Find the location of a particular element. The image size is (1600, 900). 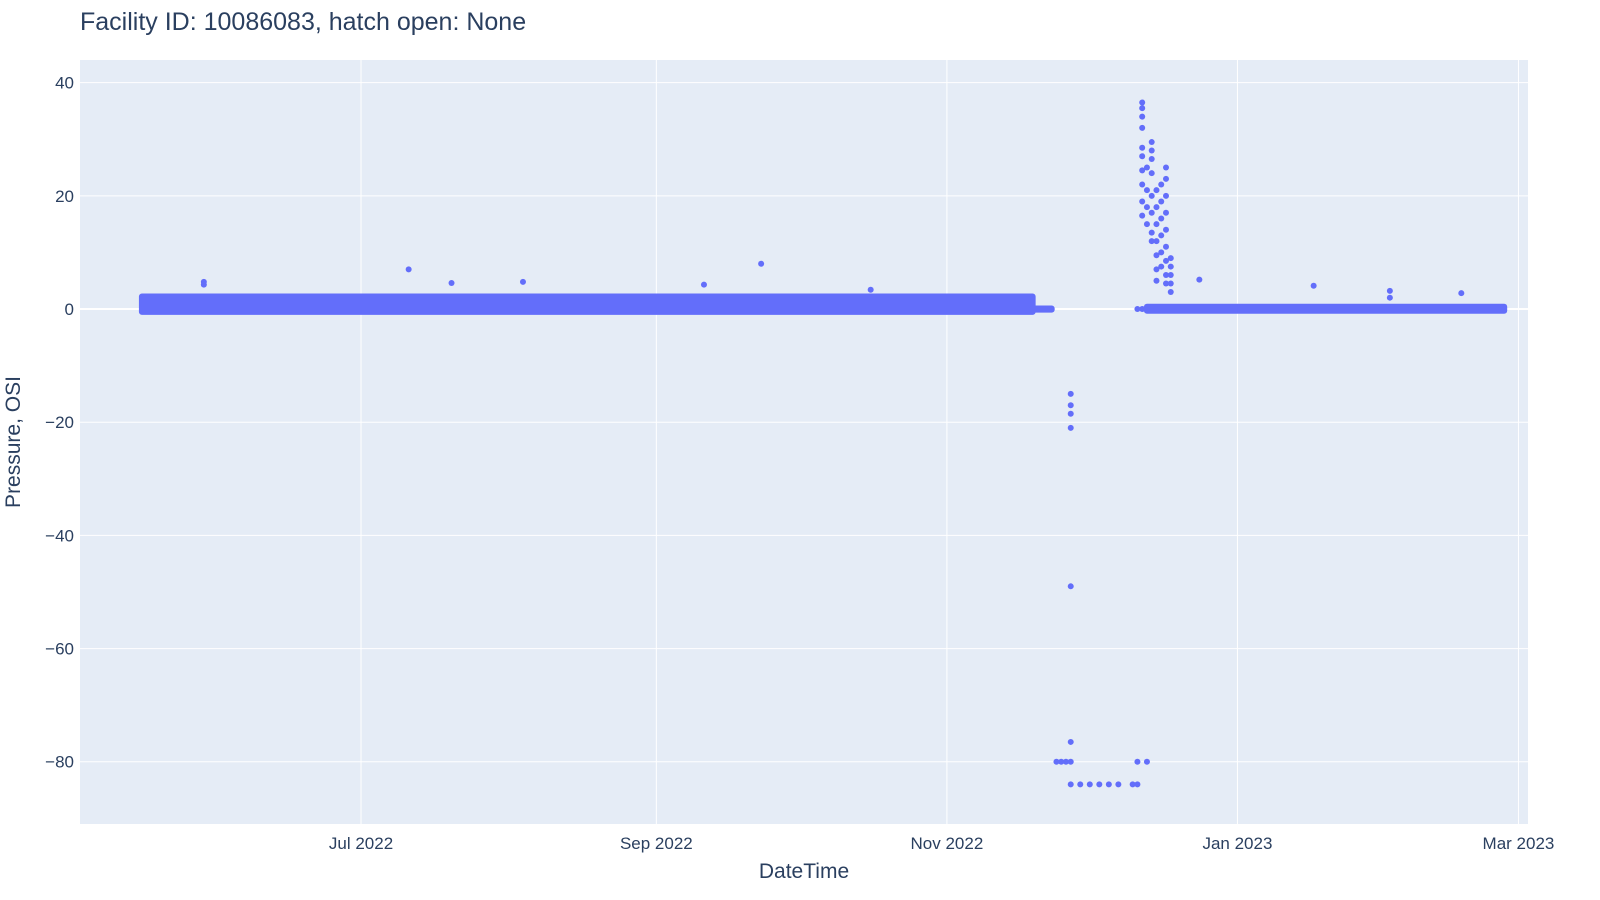

y-axis-title: Pressure, OSI is located at coordinates (13, 442).